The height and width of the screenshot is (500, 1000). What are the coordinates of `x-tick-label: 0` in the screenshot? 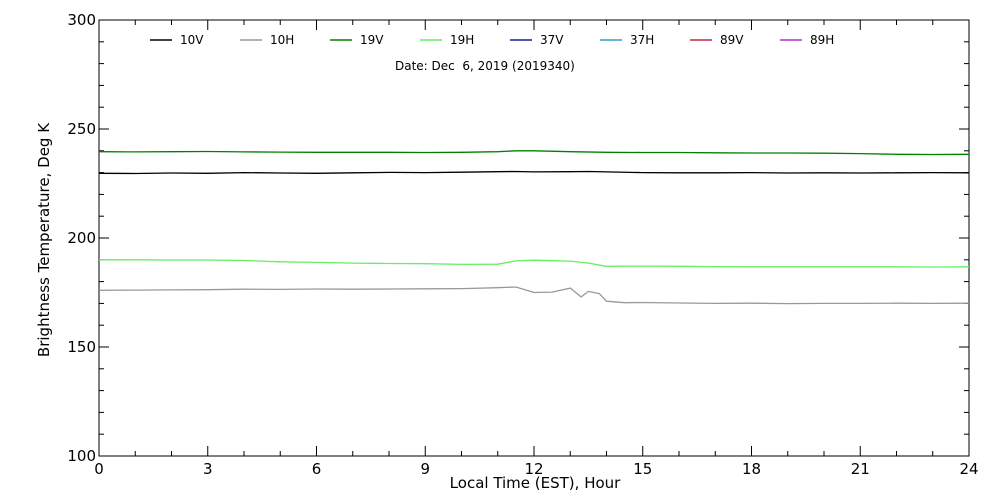 It's located at (99, 469).